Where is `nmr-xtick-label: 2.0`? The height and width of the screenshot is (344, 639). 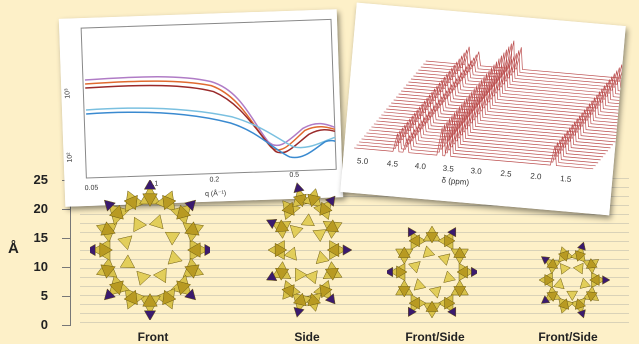 nmr-xtick-label: 2.0 is located at coordinates (536, 176).